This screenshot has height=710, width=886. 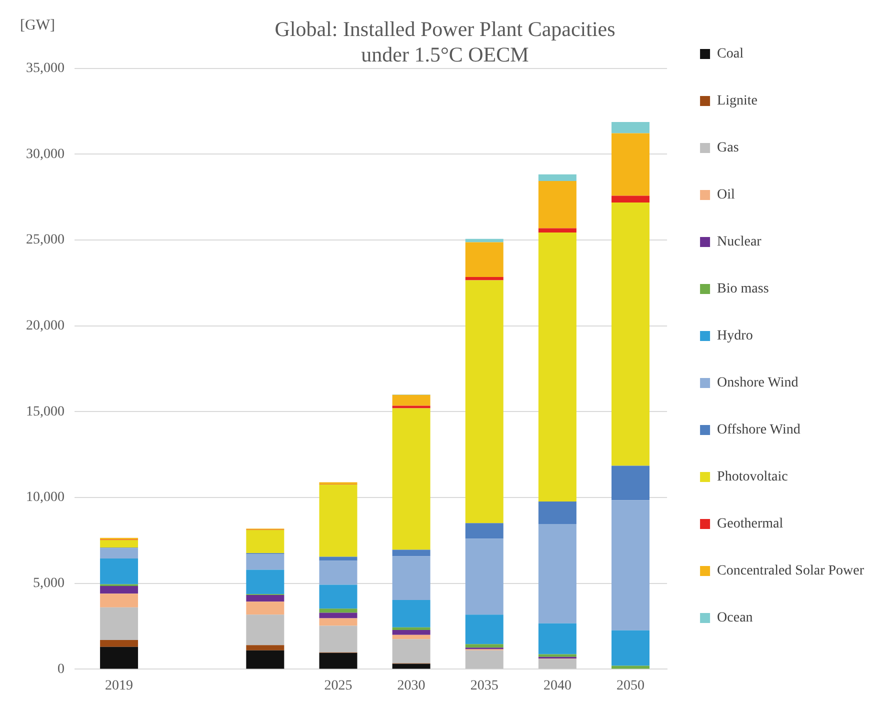 What do you see at coordinates (726, 195) in the screenshot?
I see `legend-label: Oil` at bounding box center [726, 195].